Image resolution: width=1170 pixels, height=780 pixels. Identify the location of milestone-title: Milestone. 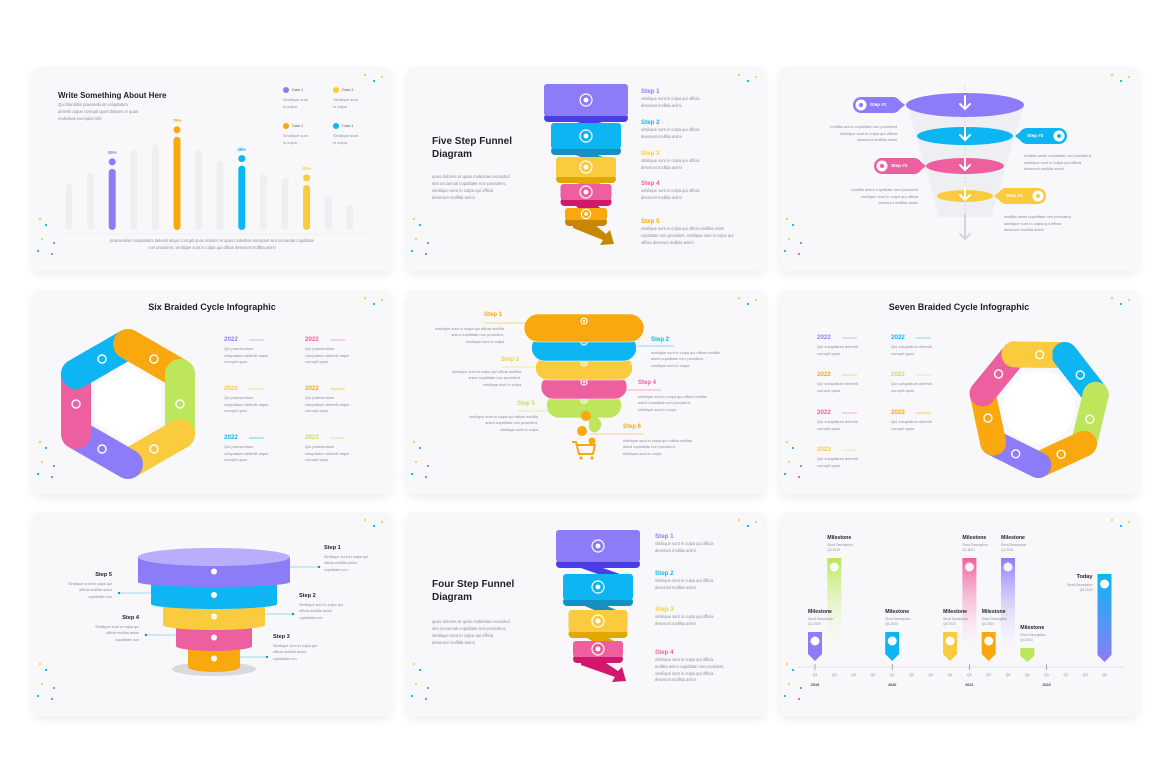
(839, 538).